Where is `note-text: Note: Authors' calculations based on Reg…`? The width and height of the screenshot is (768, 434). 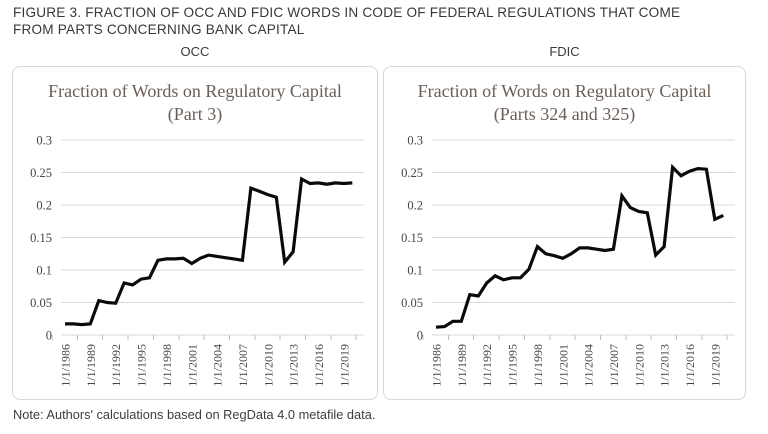 note-text: Note: Authors' calculations based on Reg… is located at coordinates (194, 414).